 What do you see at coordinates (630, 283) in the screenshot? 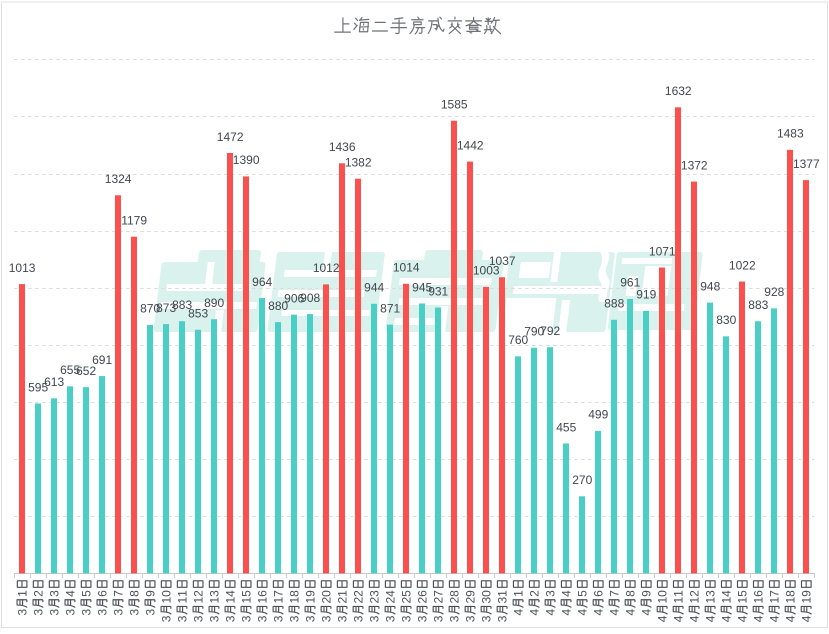
I see `svg-text: 961` at bounding box center [630, 283].